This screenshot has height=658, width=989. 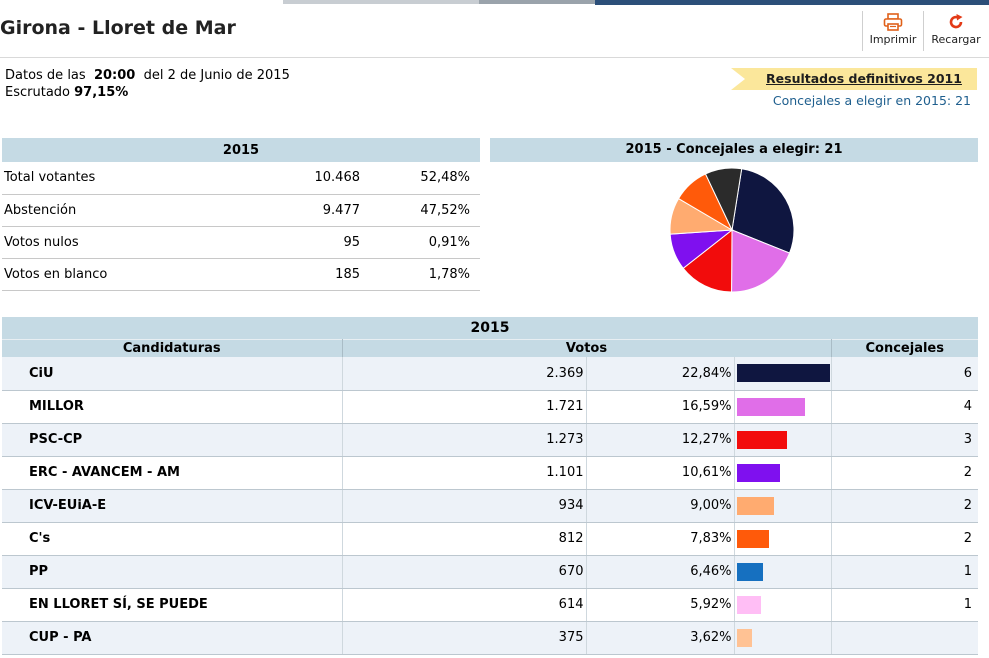 I want to click on party-pct: 10,61%, so click(x=660, y=473).